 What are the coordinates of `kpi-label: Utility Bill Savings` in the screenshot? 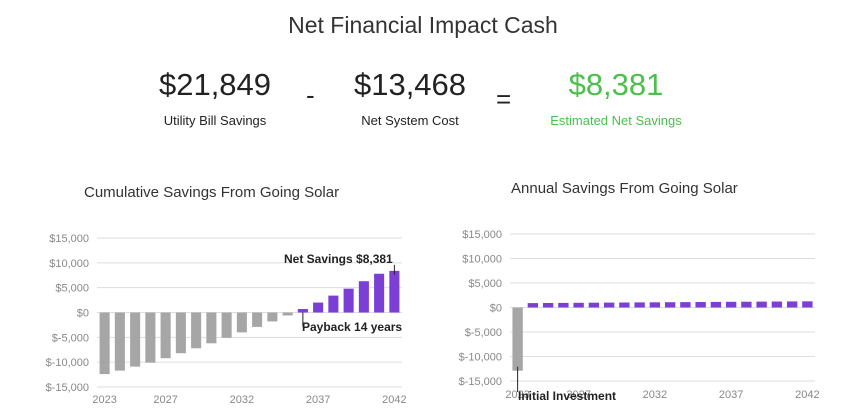 It's located at (215, 120).